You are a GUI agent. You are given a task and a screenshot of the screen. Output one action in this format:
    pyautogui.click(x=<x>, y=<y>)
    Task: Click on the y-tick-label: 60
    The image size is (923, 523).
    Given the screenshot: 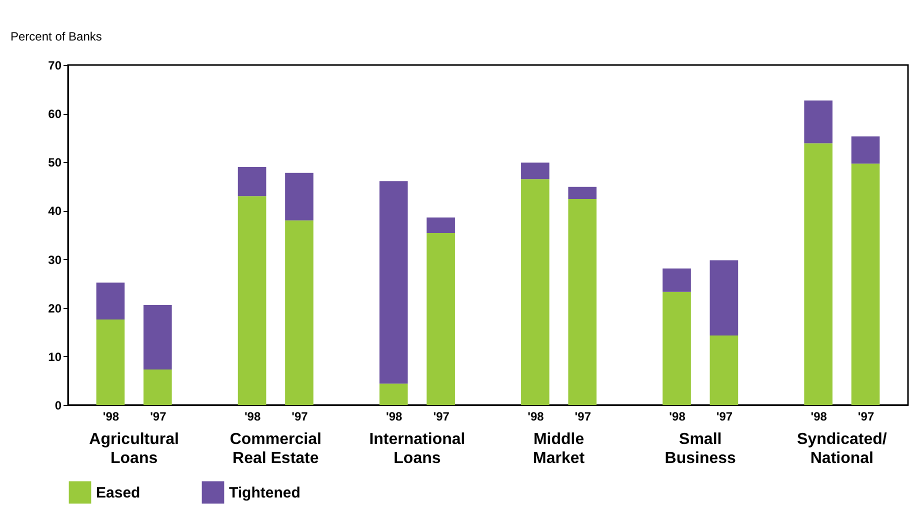 What is the action you would take?
    pyautogui.click(x=55, y=114)
    